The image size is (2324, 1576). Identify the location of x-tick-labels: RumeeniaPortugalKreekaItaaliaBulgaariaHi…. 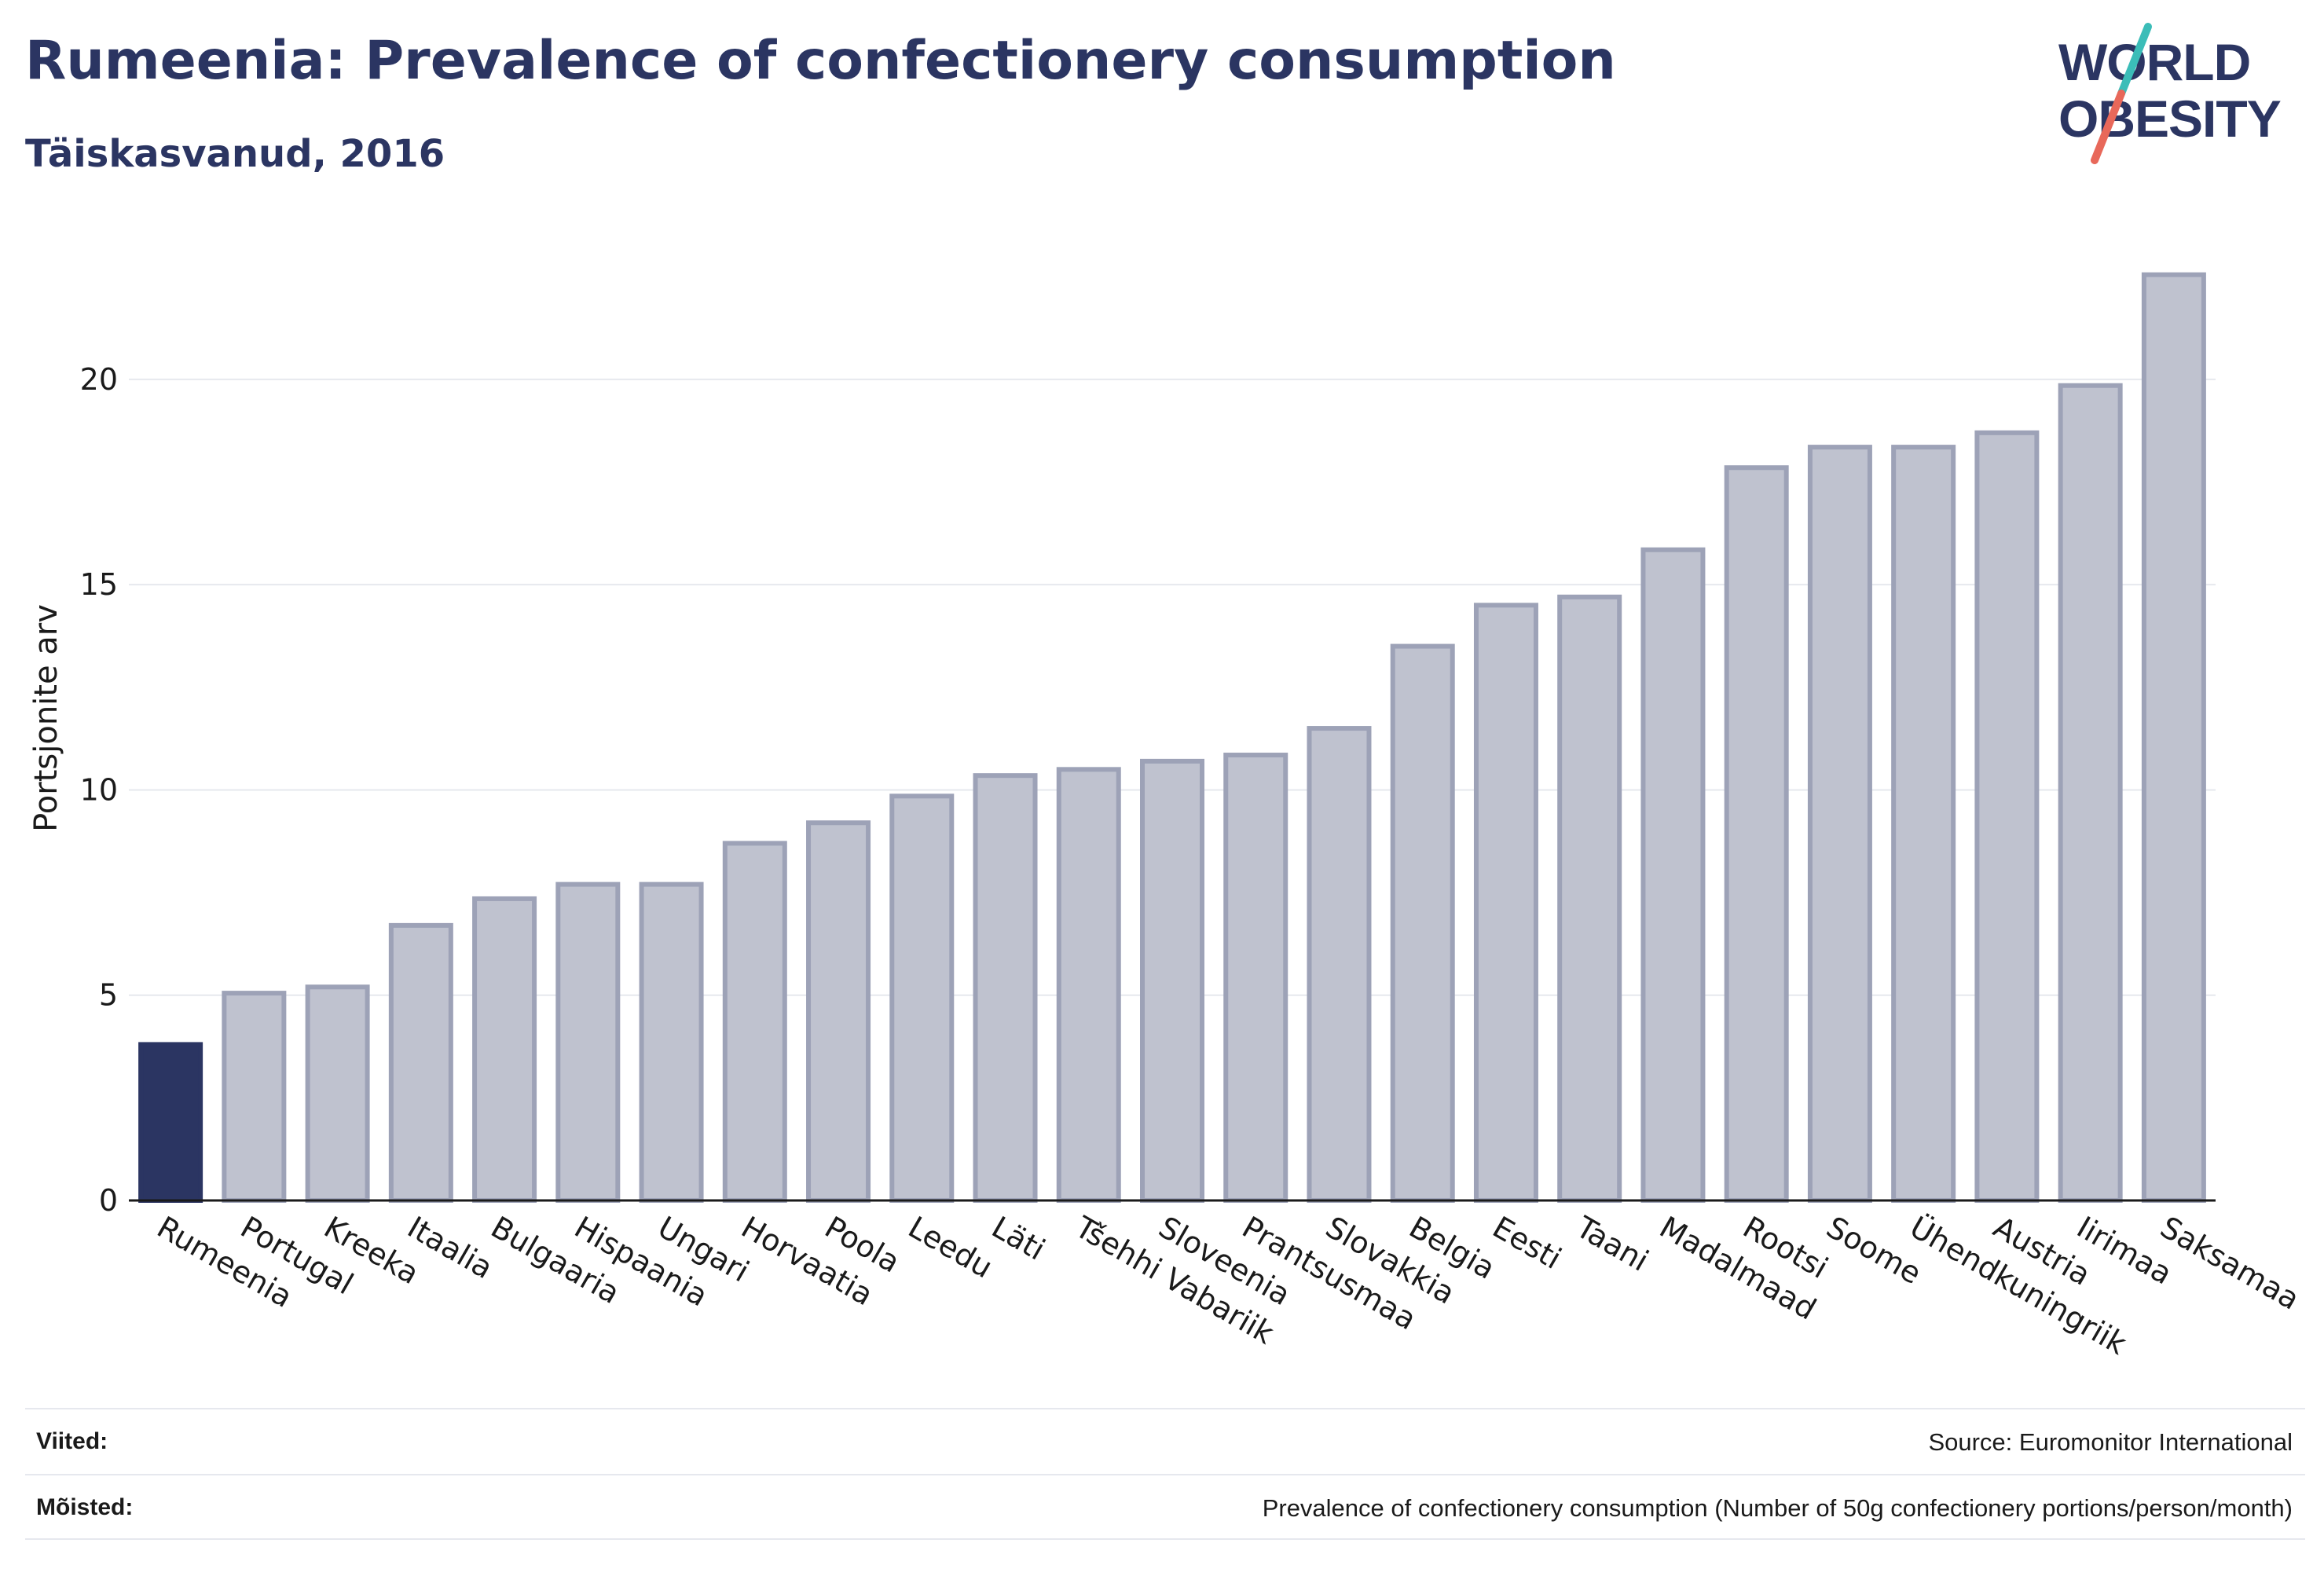
(1229, 1285).